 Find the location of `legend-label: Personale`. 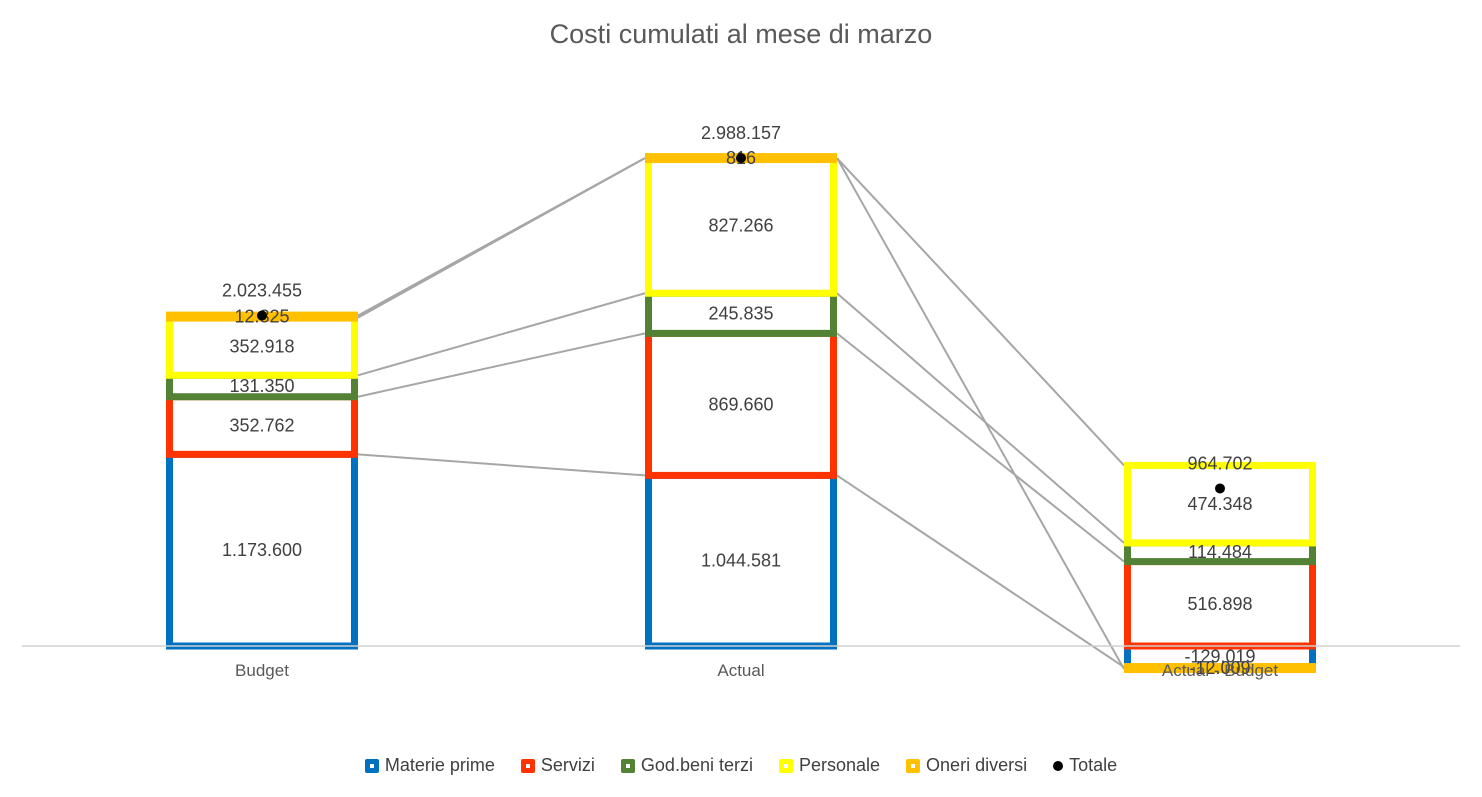

legend-label: Personale is located at coordinates (839, 765).